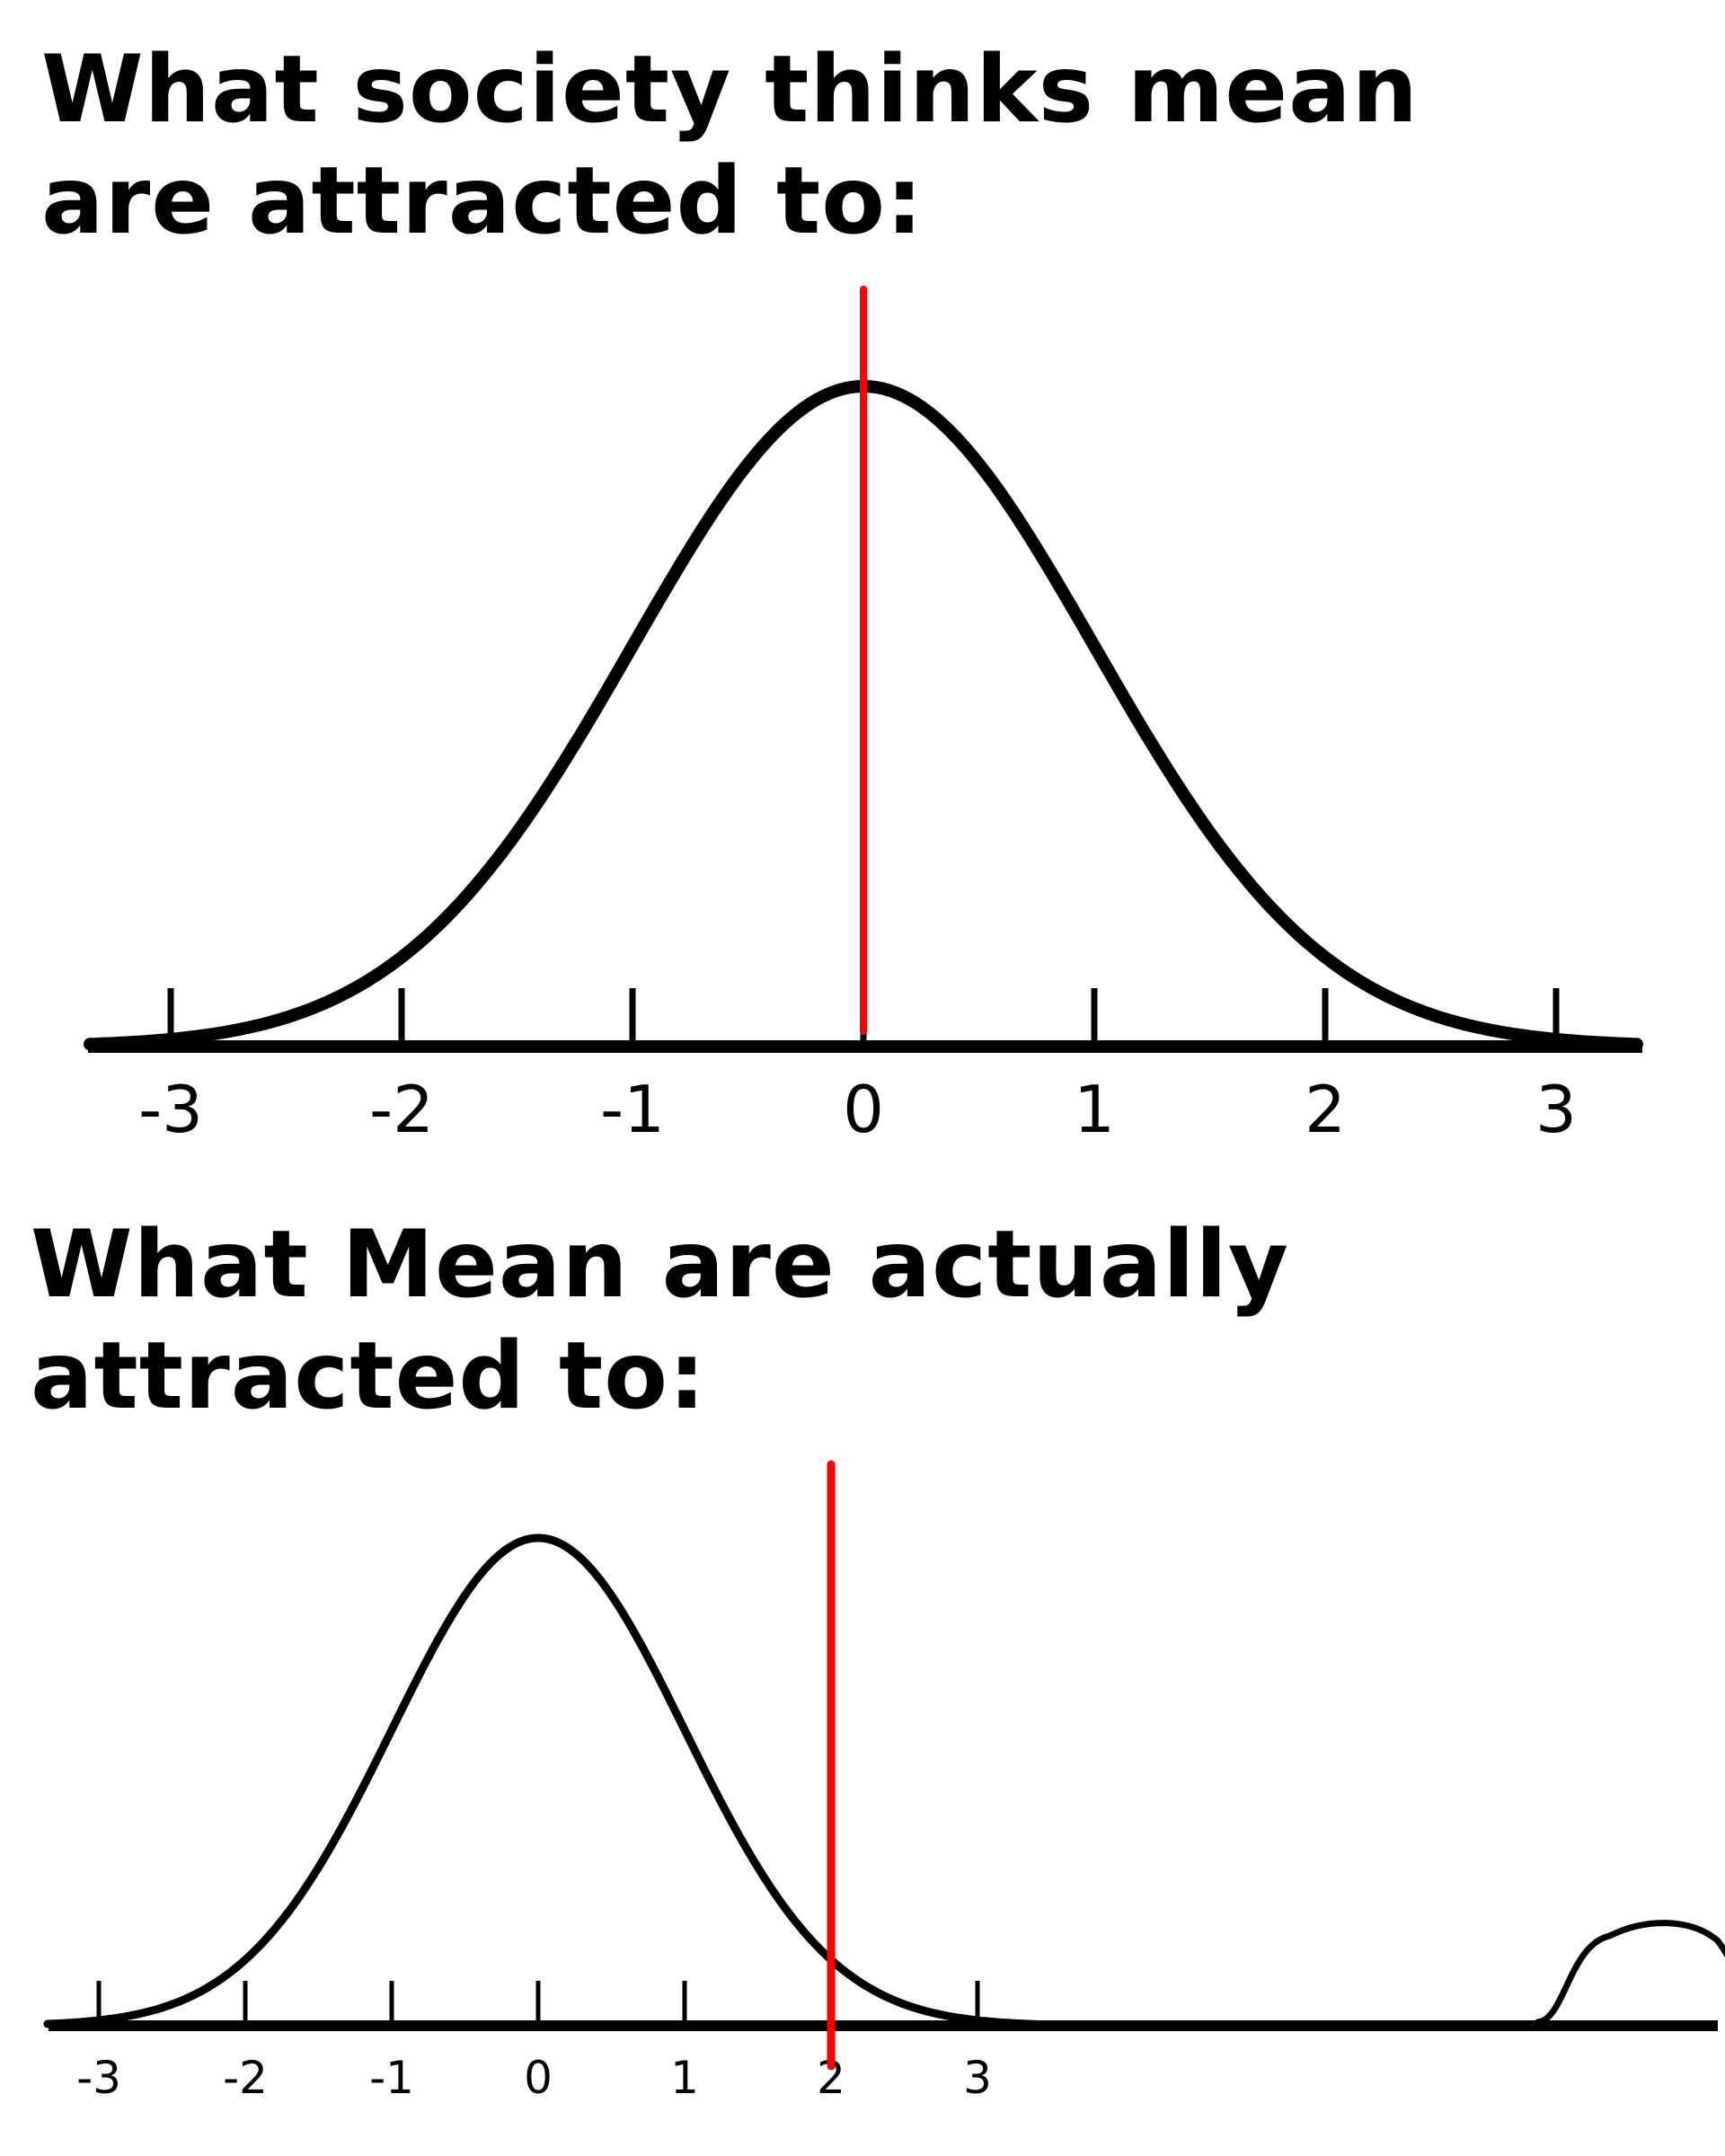  What do you see at coordinates (1325, 1109) in the screenshot?
I see `x-tick-label-5: 2` at bounding box center [1325, 1109].